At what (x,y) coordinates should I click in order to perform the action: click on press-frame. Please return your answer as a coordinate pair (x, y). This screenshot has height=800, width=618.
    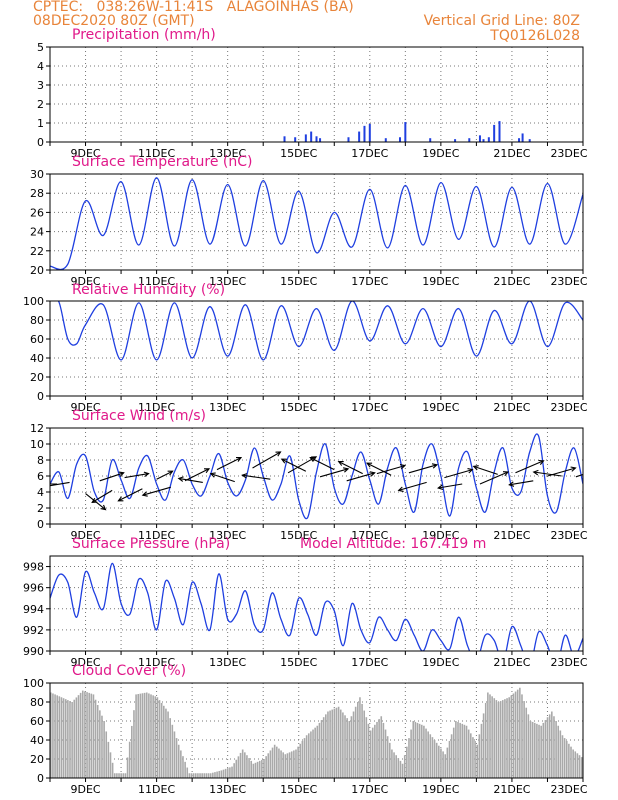
    Looking at the image, I should click on (316, 603).